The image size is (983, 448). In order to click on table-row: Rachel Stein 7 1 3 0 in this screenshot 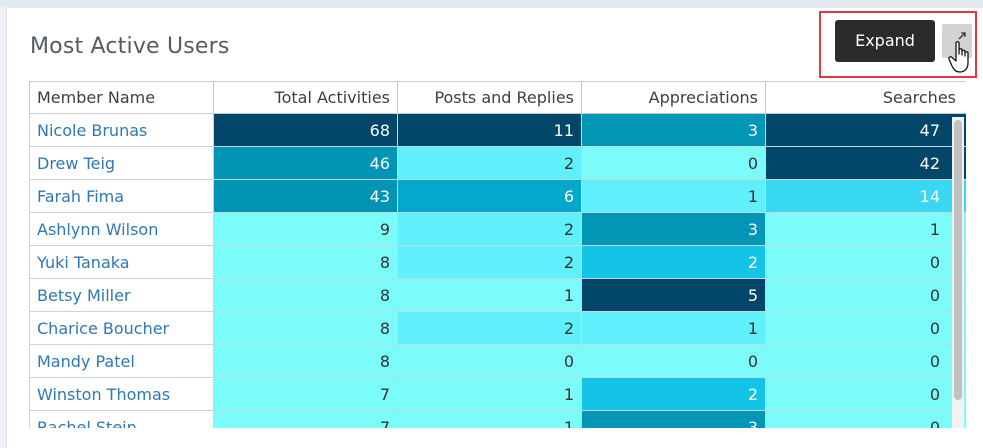, I will do `click(497, 419)`.